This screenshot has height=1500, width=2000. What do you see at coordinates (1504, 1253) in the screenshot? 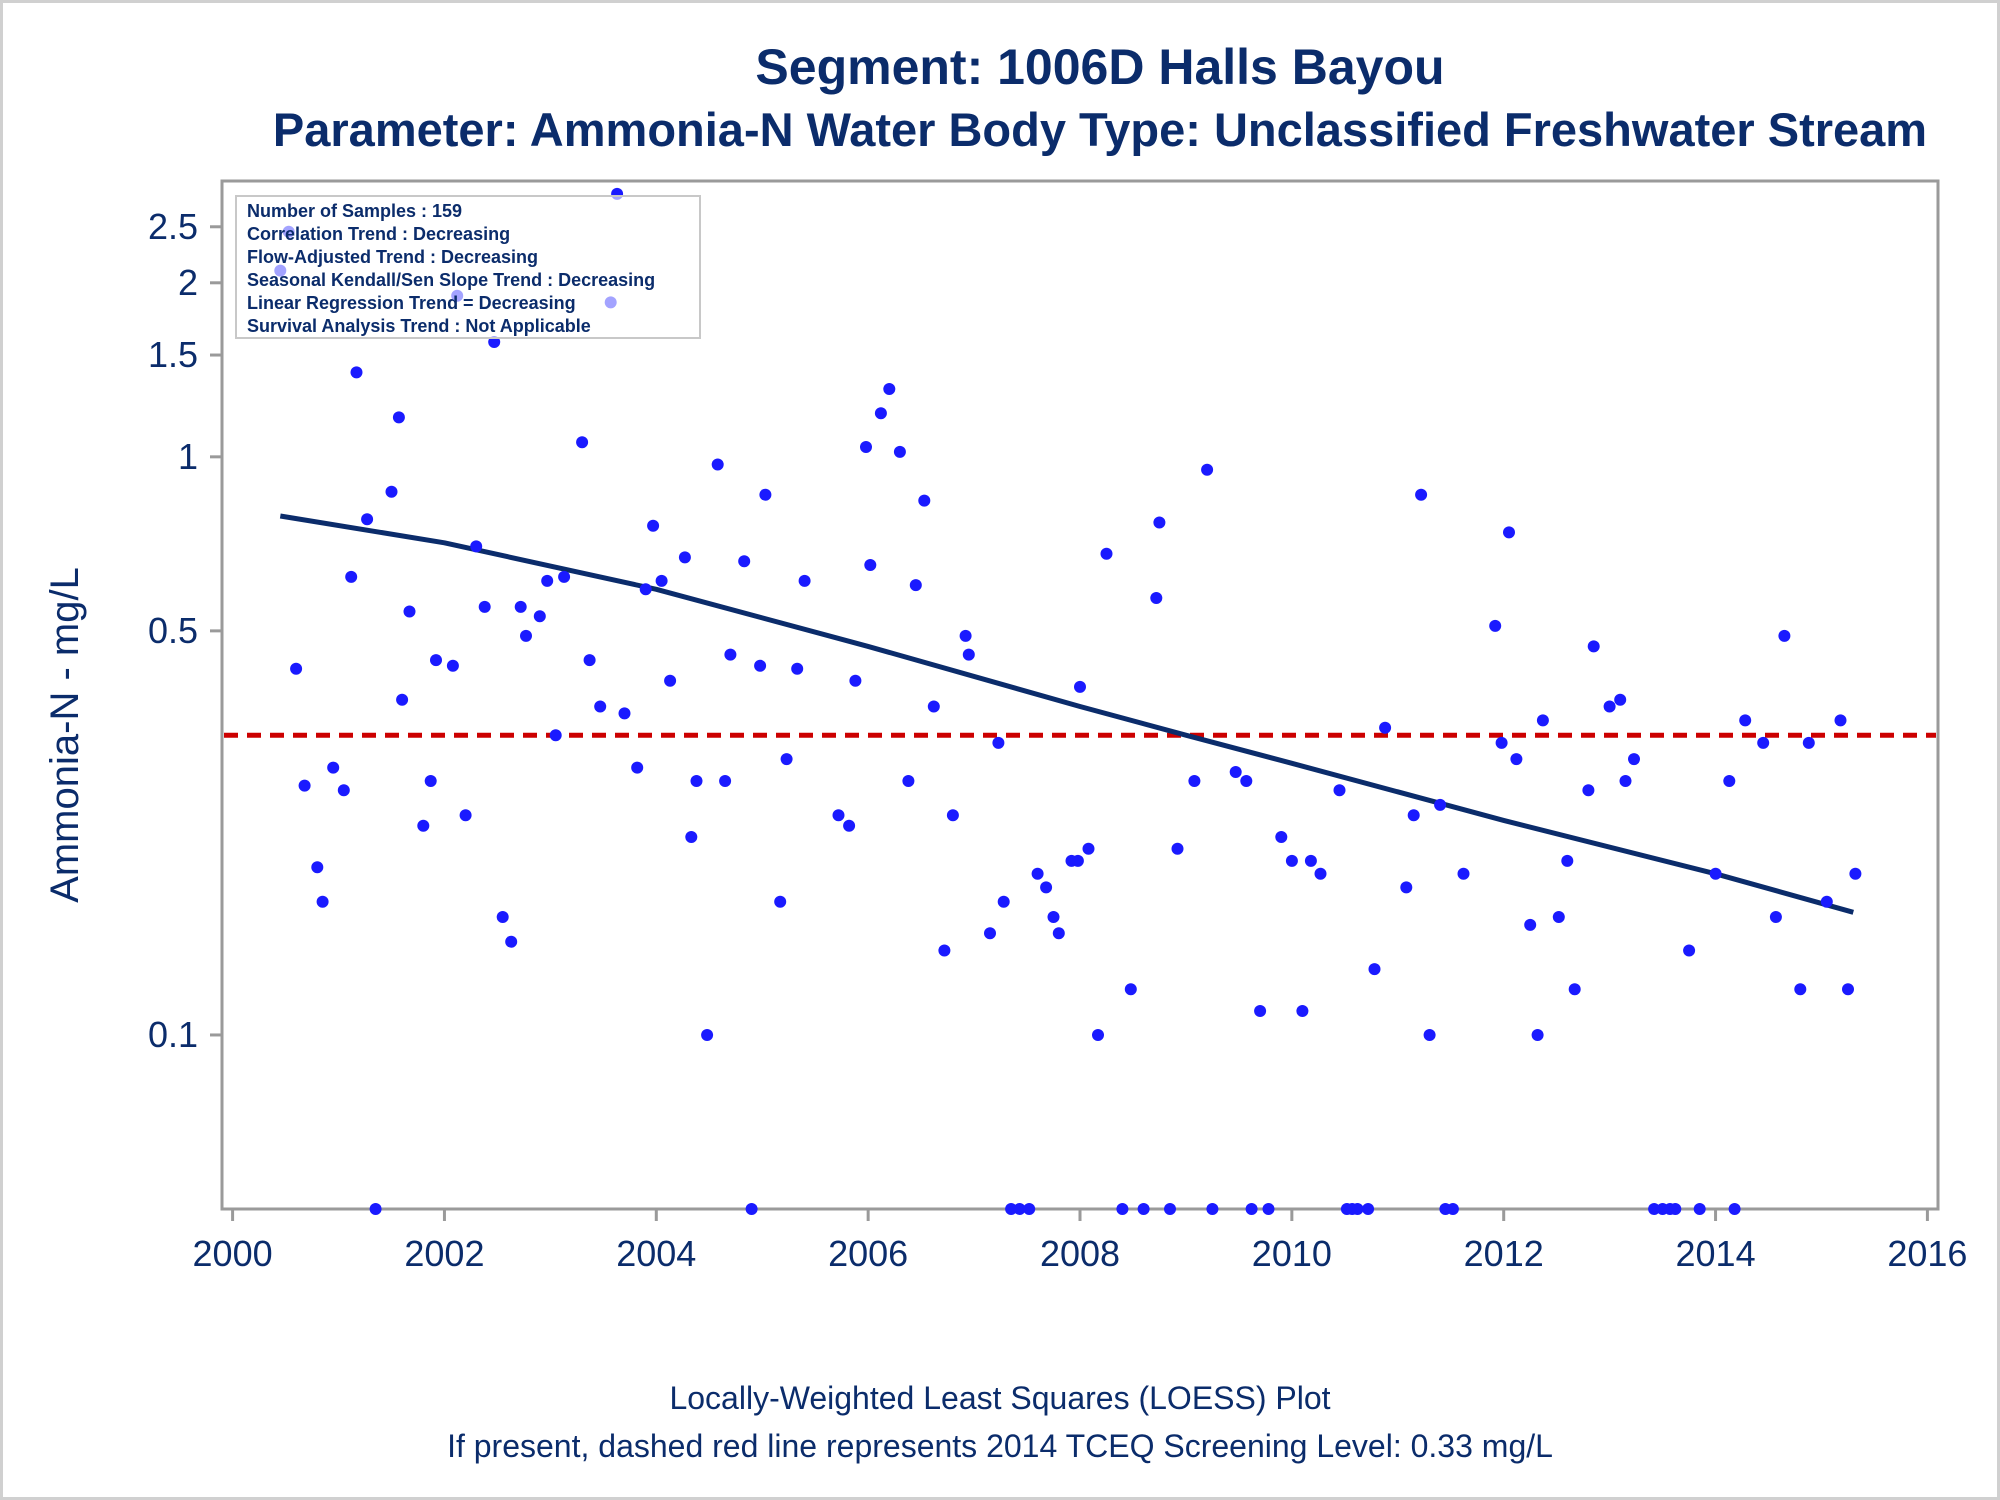
I see `x-tick-label: 2012` at bounding box center [1504, 1253].